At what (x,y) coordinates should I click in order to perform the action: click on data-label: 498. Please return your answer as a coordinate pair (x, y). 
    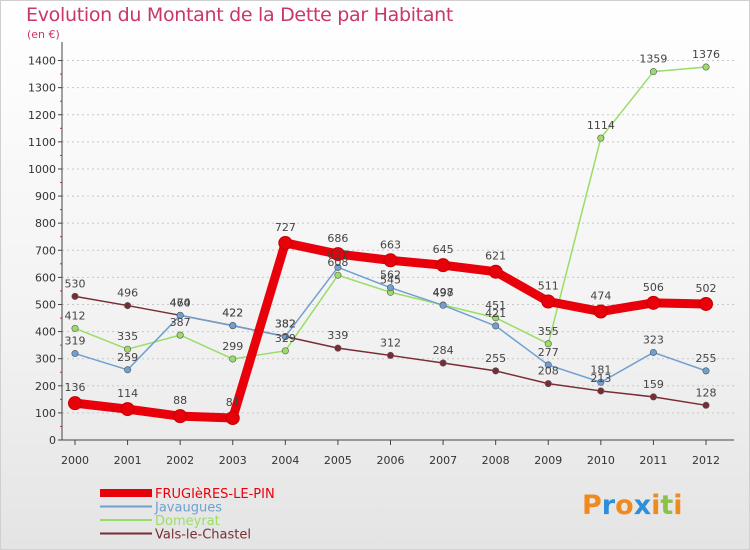
    Looking at the image, I should click on (443, 292).